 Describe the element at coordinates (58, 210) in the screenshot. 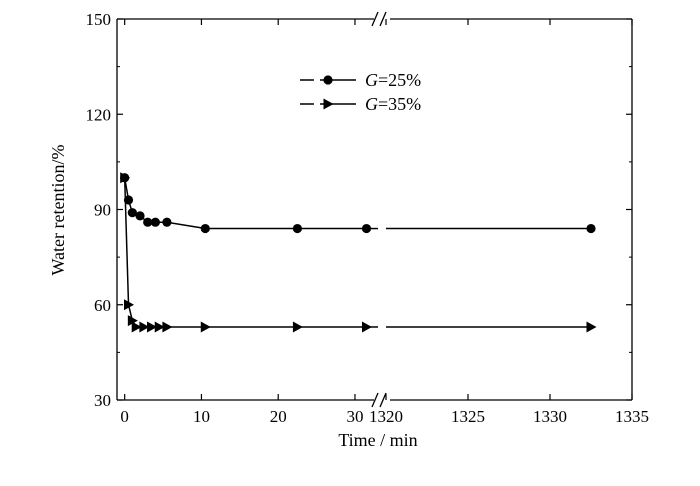

I see `y-axis-title: Water retention/%` at that location.